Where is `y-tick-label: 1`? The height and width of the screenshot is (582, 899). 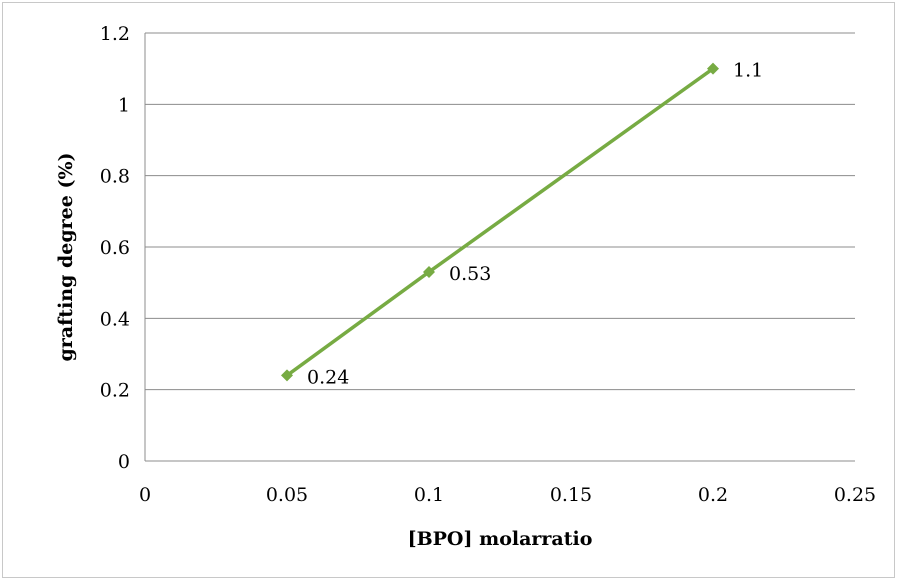 y-tick-label: 1 is located at coordinates (124, 105).